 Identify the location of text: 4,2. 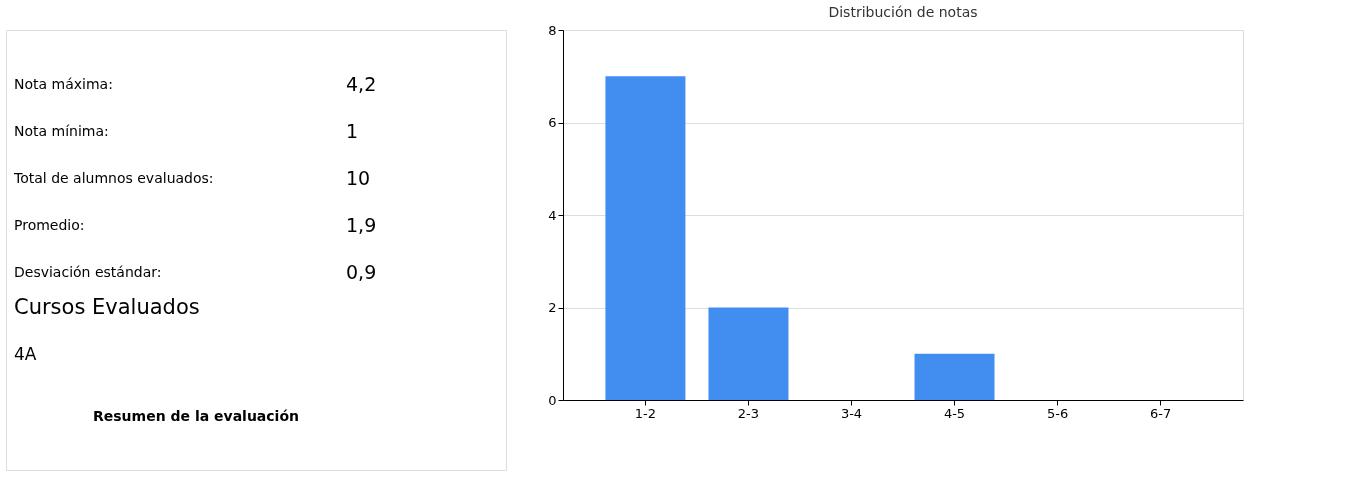
(361, 84).